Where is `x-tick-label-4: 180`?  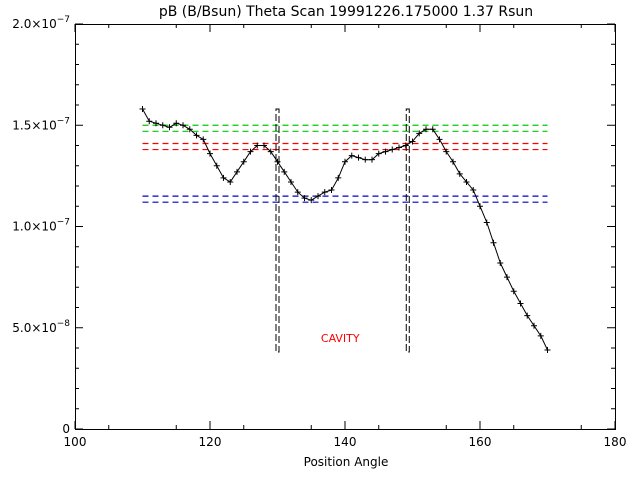
x-tick-label-4: 180 is located at coordinates (615, 442).